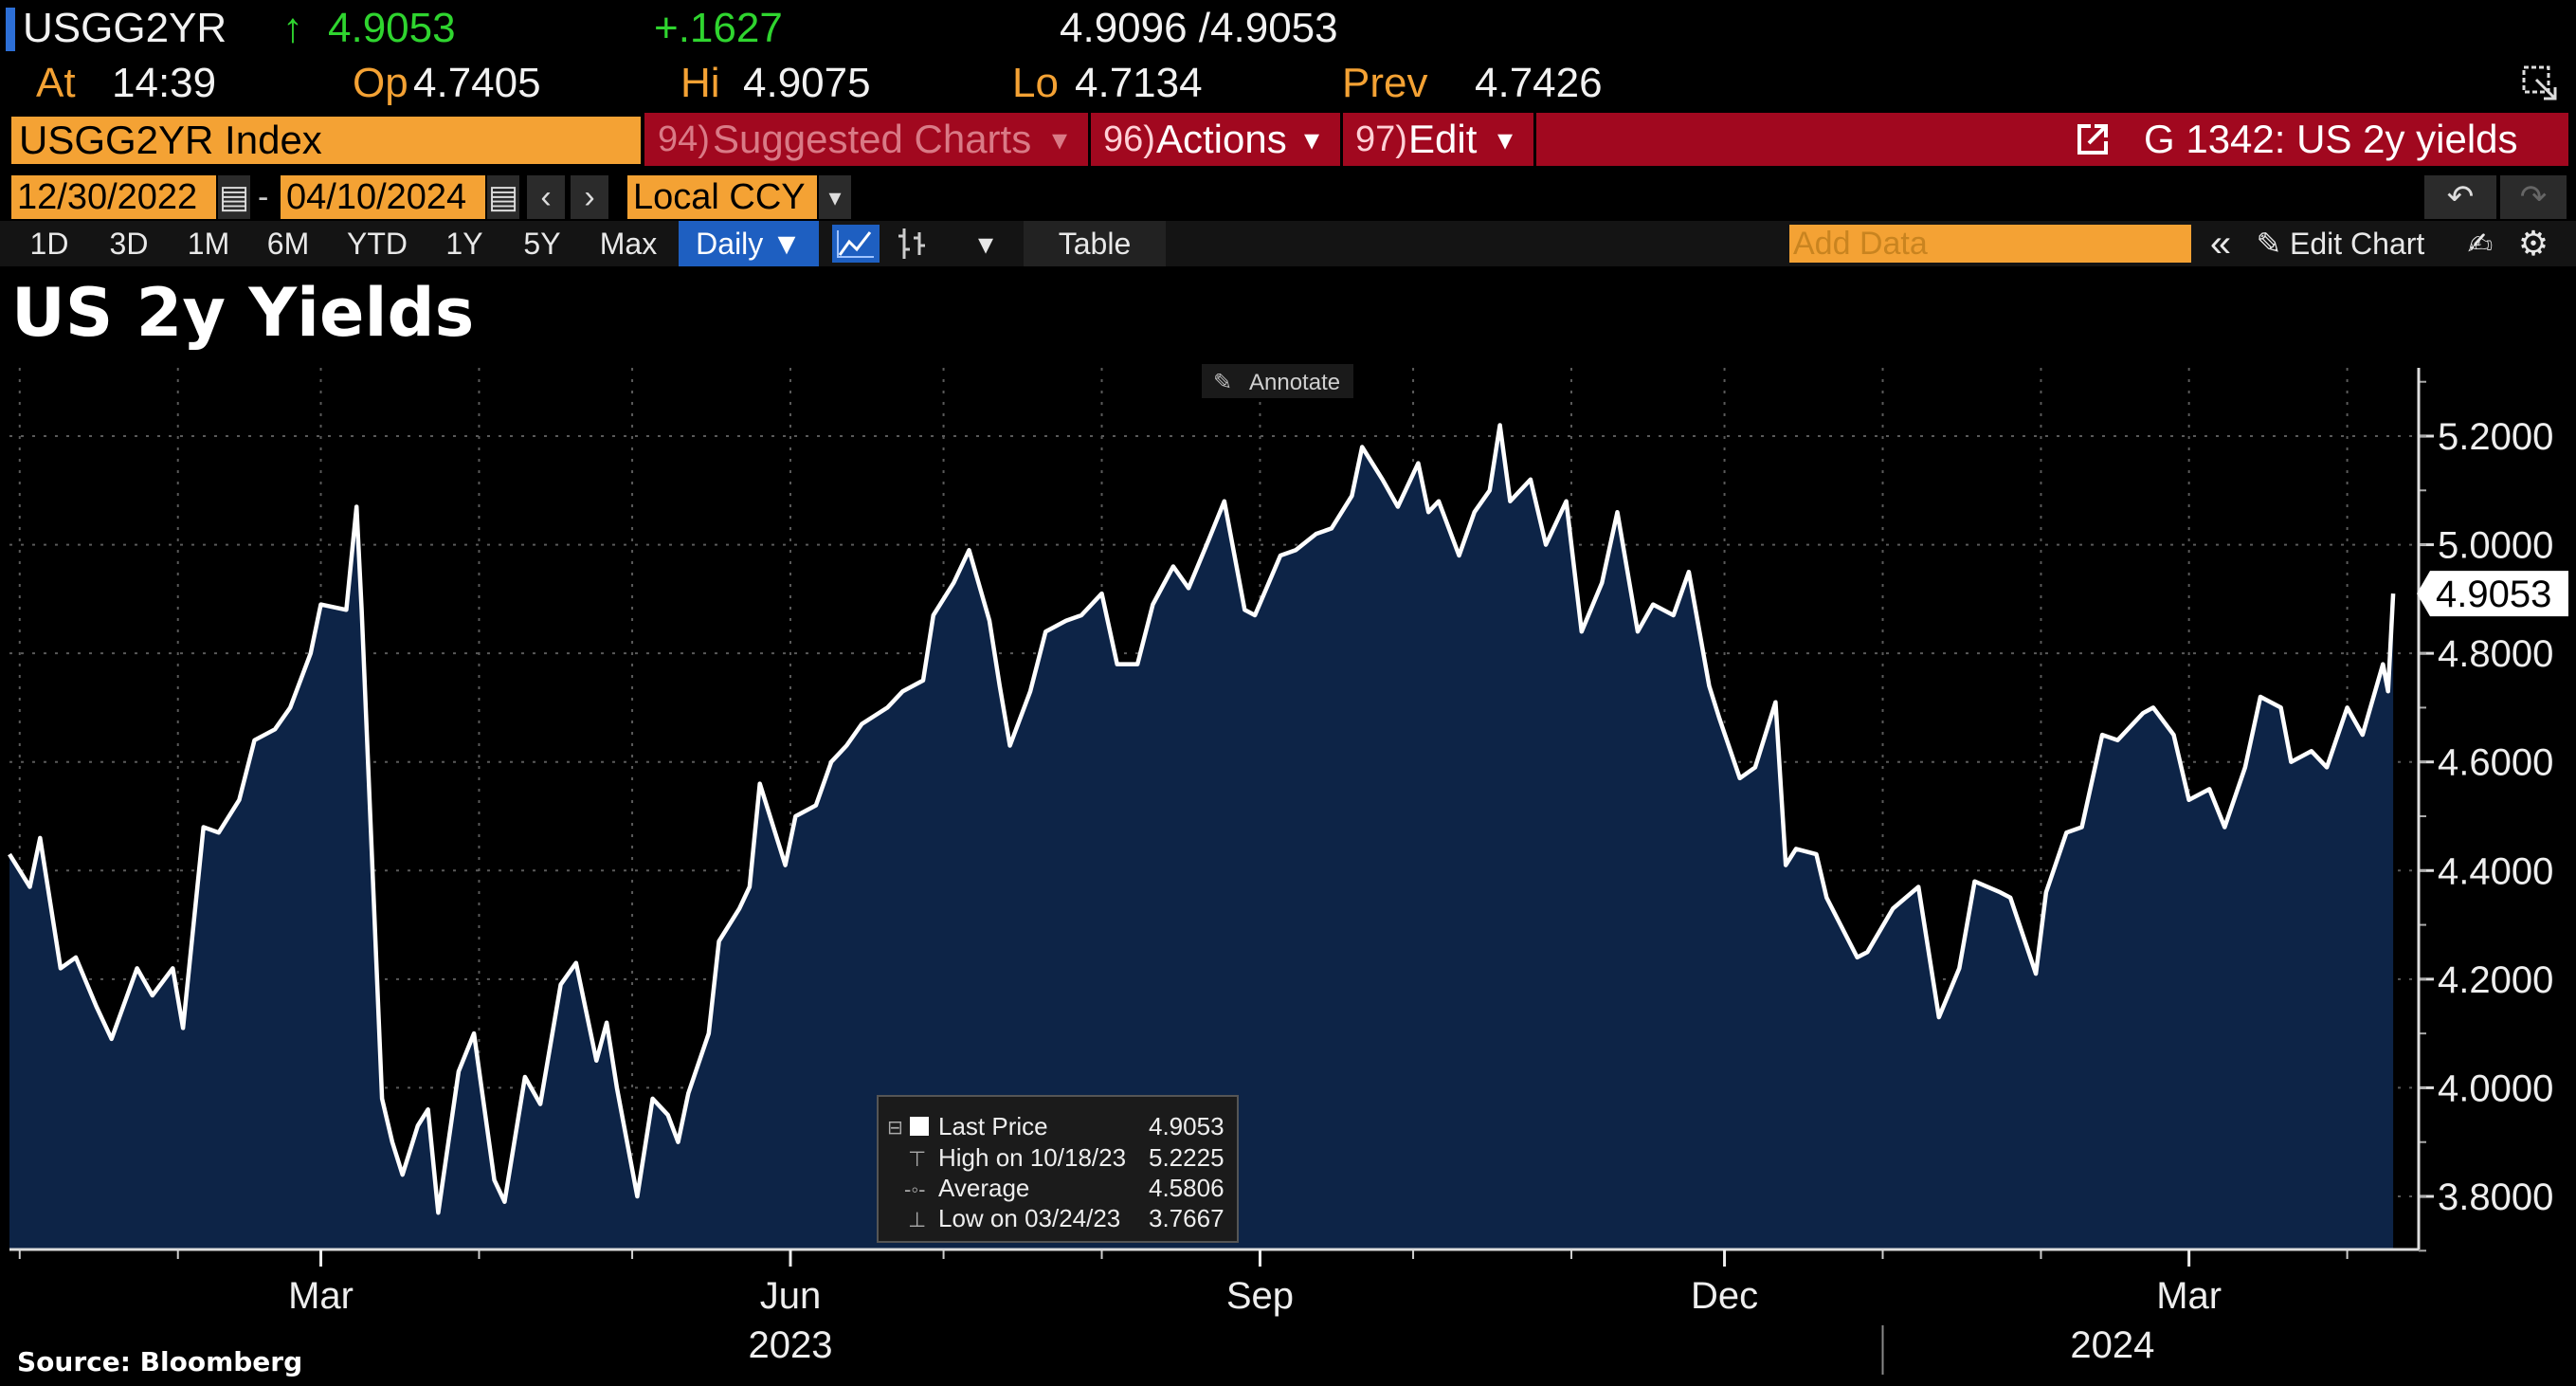  What do you see at coordinates (628, 244) in the screenshot?
I see `period-max: Max` at bounding box center [628, 244].